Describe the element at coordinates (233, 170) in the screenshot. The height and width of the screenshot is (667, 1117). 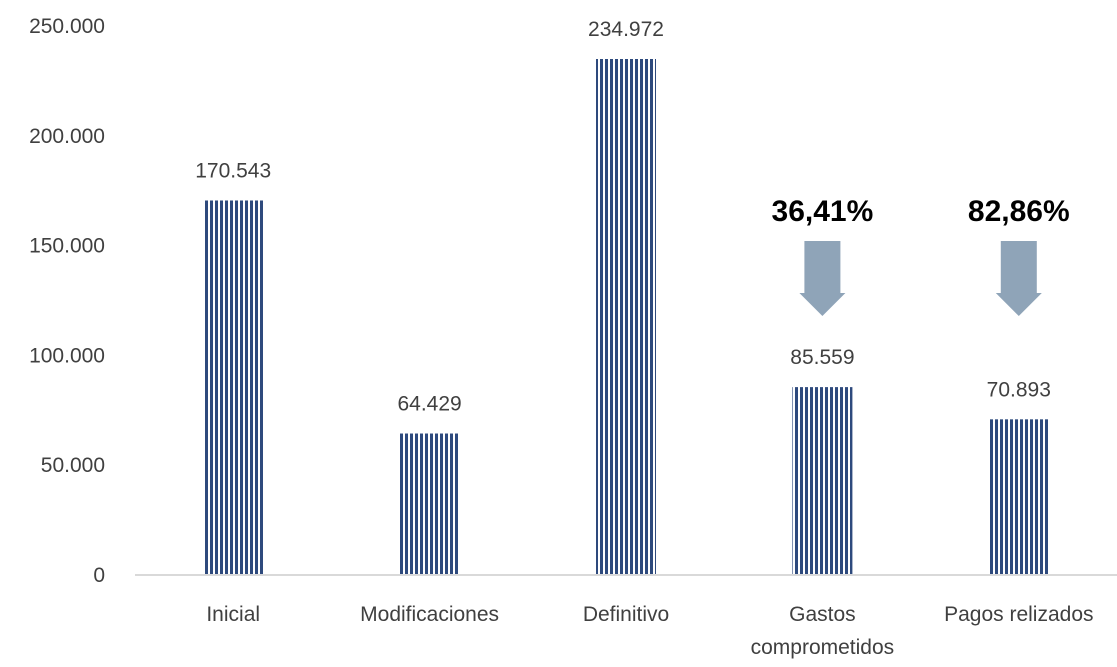
I see `data-label: 170.543` at that location.